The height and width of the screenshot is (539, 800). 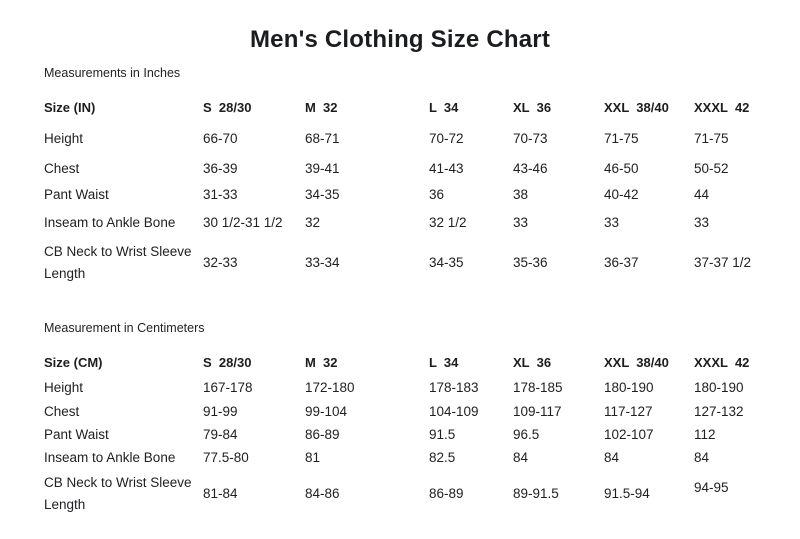 I want to click on inches-header-s: S 28/30, so click(x=227, y=108).